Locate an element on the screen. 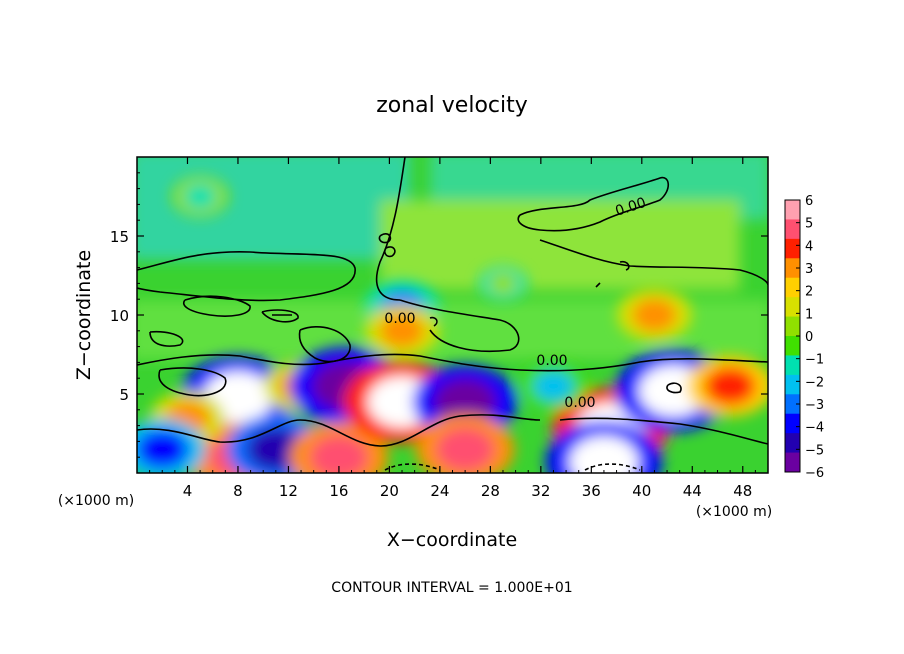 This screenshot has width=904, height=654. colorbar: 6 5 4 3 2 1 0 −1 −2 −3 −4 −5 −6 is located at coordinates (804, 337).